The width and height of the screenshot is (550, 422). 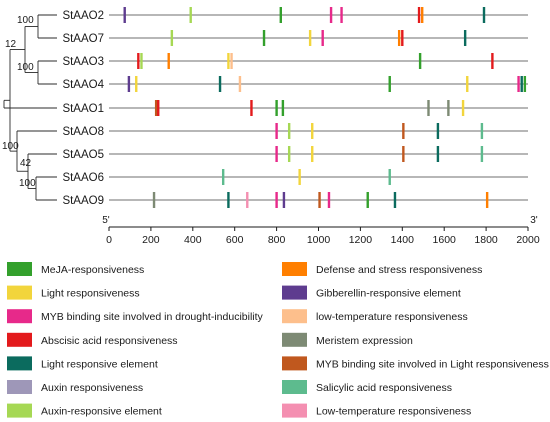 What do you see at coordinates (109, 341) in the screenshot?
I see `legend-label: Abscisic acid responsiveness` at bounding box center [109, 341].